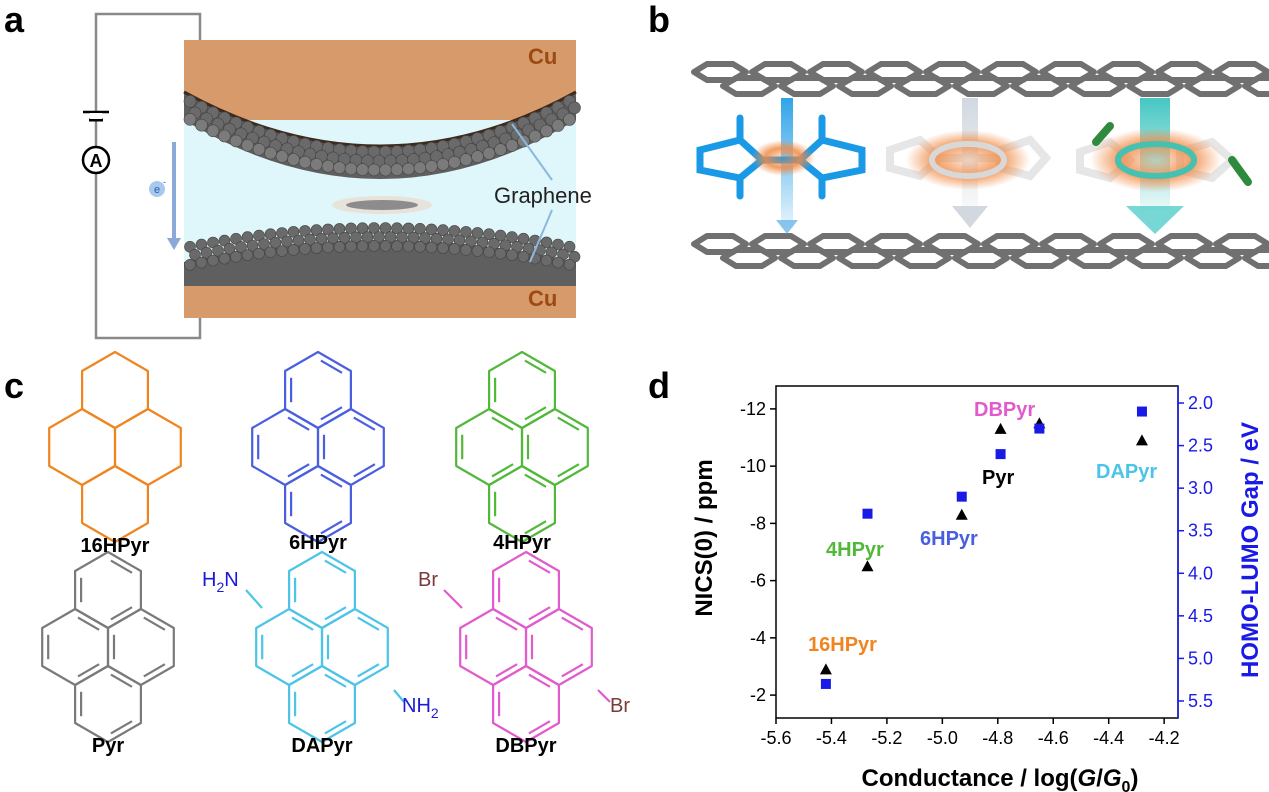 Image resolution: width=1269 pixels, height=792 pixels. What do you see at coordinates (1108, 738) in the screenshot?
I see `x-tick-label: -4.4` at bounding box center [1108, 738].